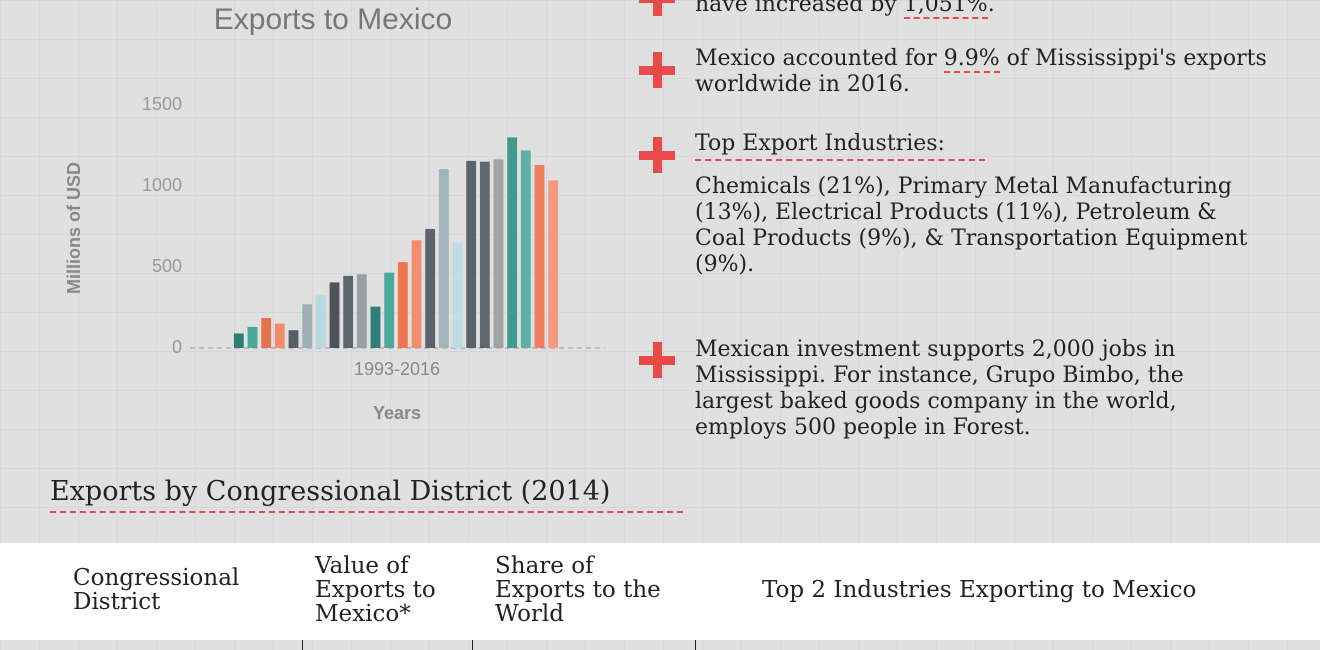  Describe the element at coordinates (162, 185) in the screenshot. I see `y-tick-label: 1000` at that location.